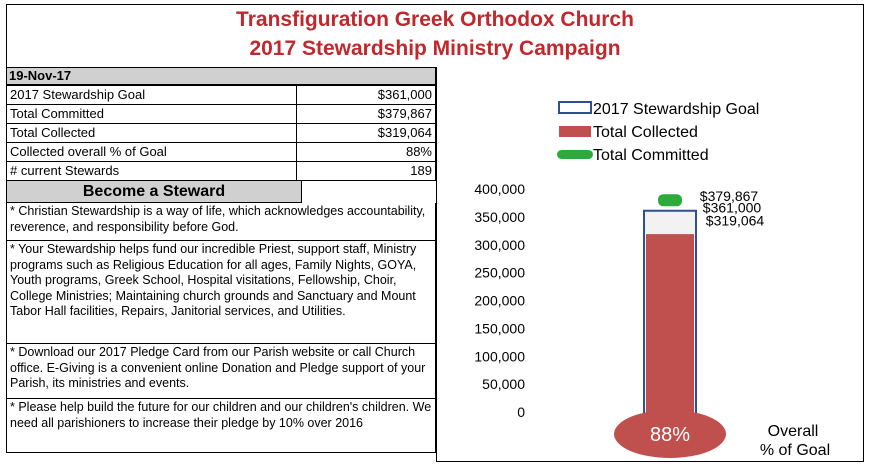  Describe the element at coordinates (221, 76) in the screenshot. I see `report-date: 19-Nov-17` at that location.